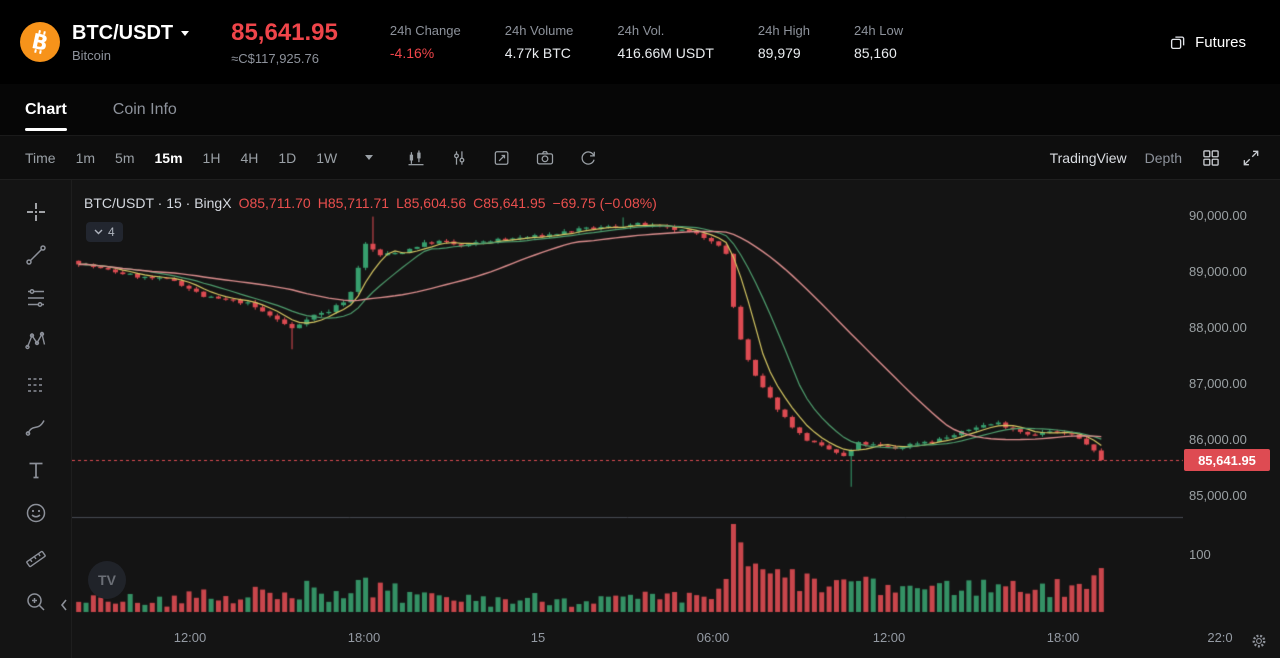  Describe the element at coordinates (1211, 158) in the screenshot. I see `grid-layout-icon` at that location.